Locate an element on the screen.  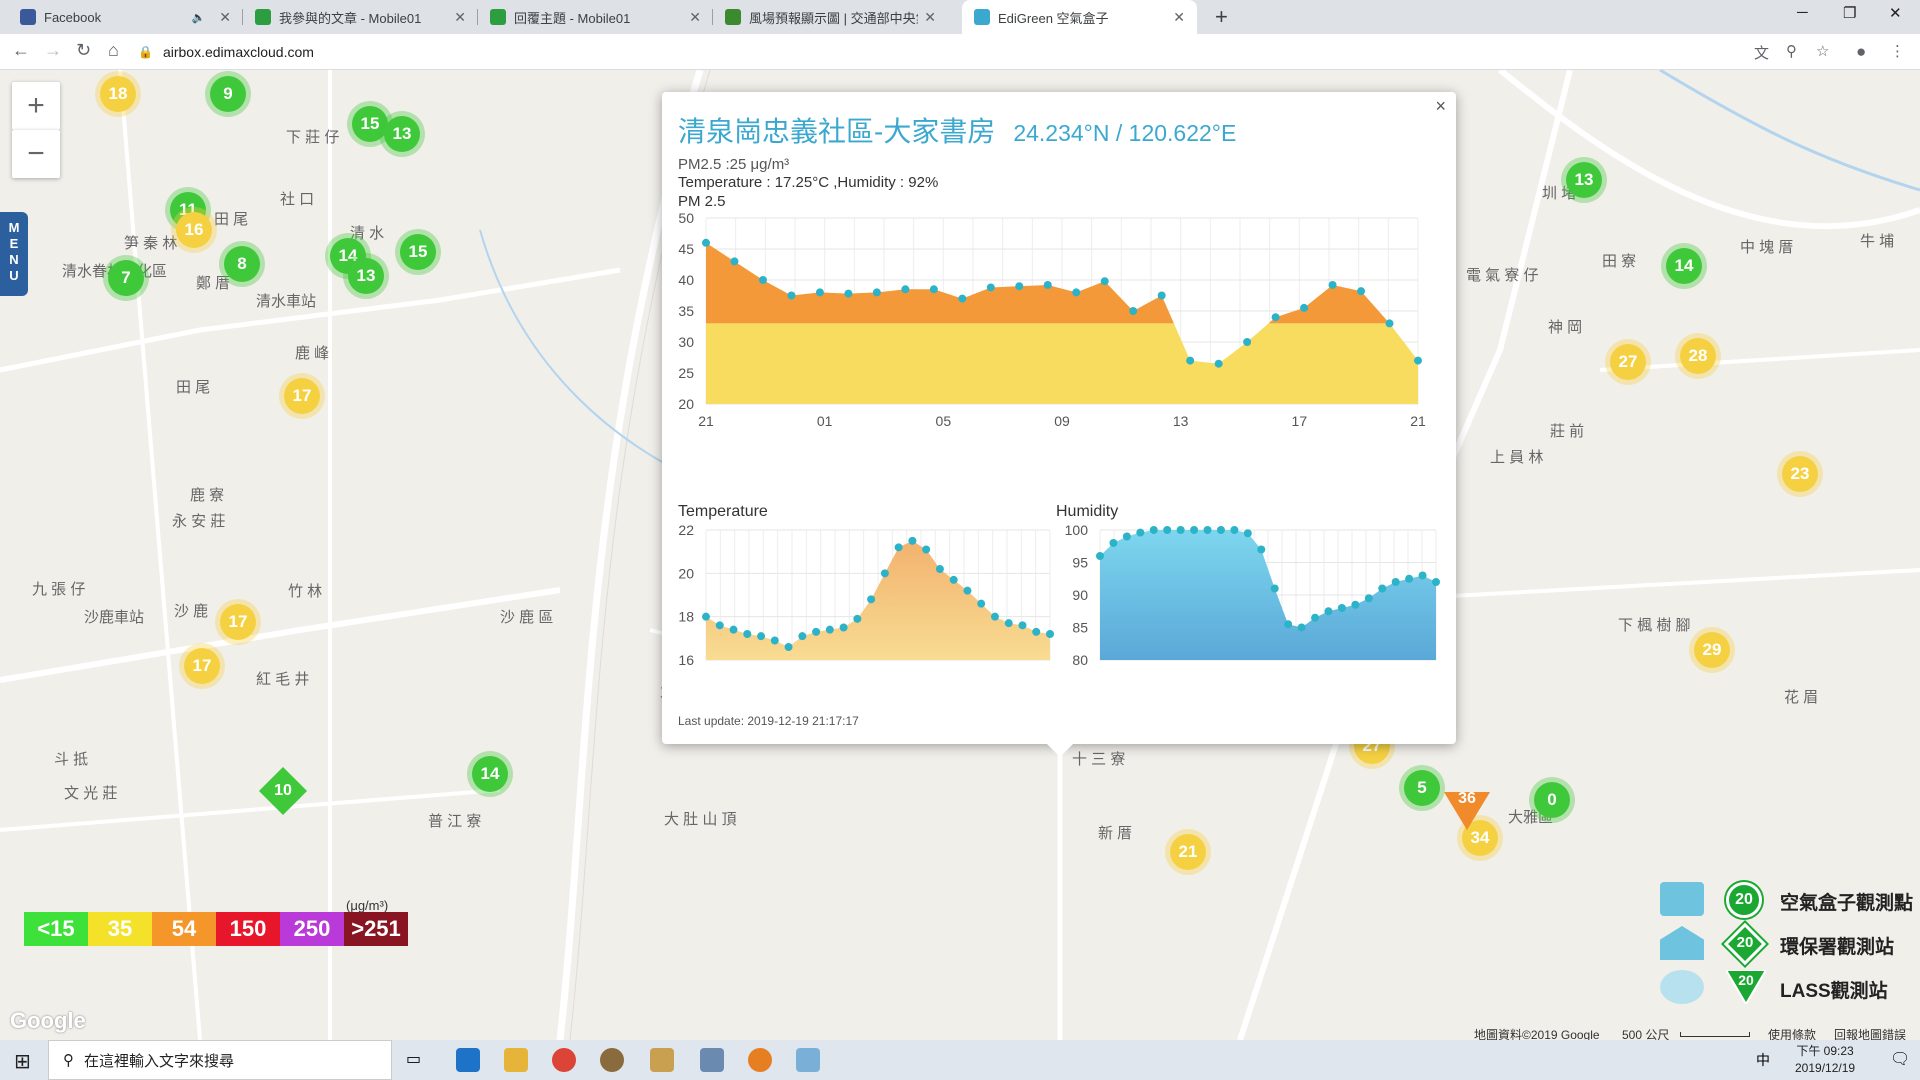
new-tab-button: + is located at coordinates (1221, 16).